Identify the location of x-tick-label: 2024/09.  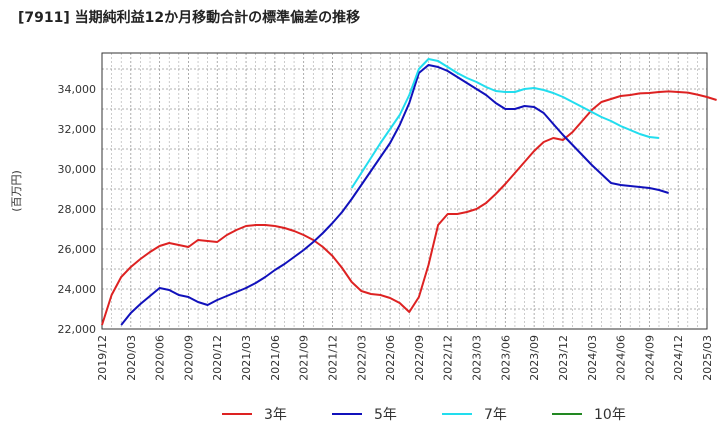
(649, 358).